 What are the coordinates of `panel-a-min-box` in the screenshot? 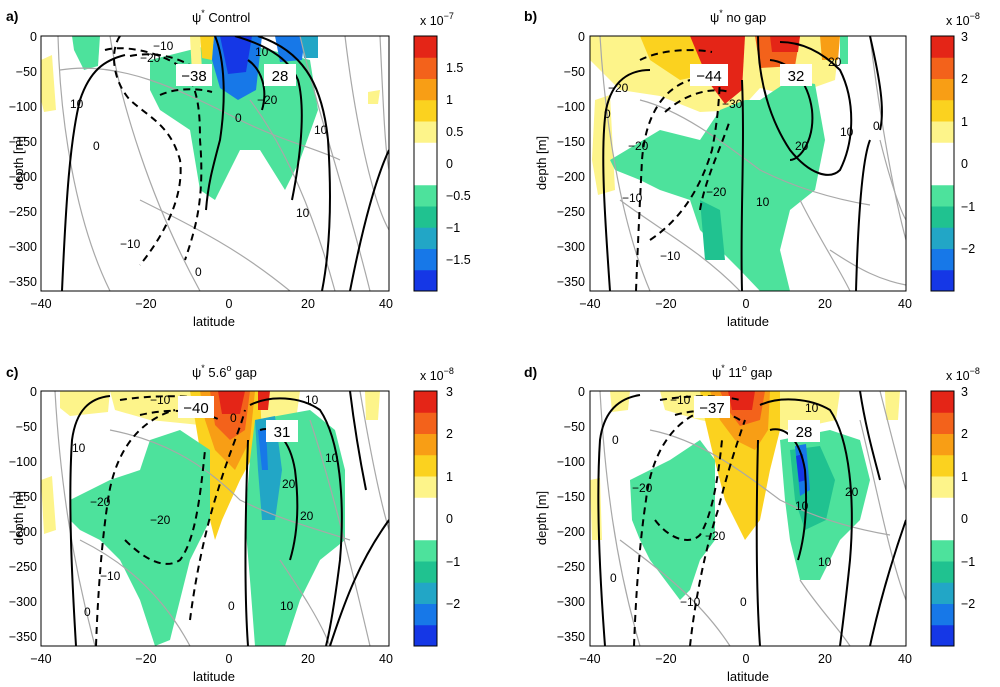 It's located at (194, 75).